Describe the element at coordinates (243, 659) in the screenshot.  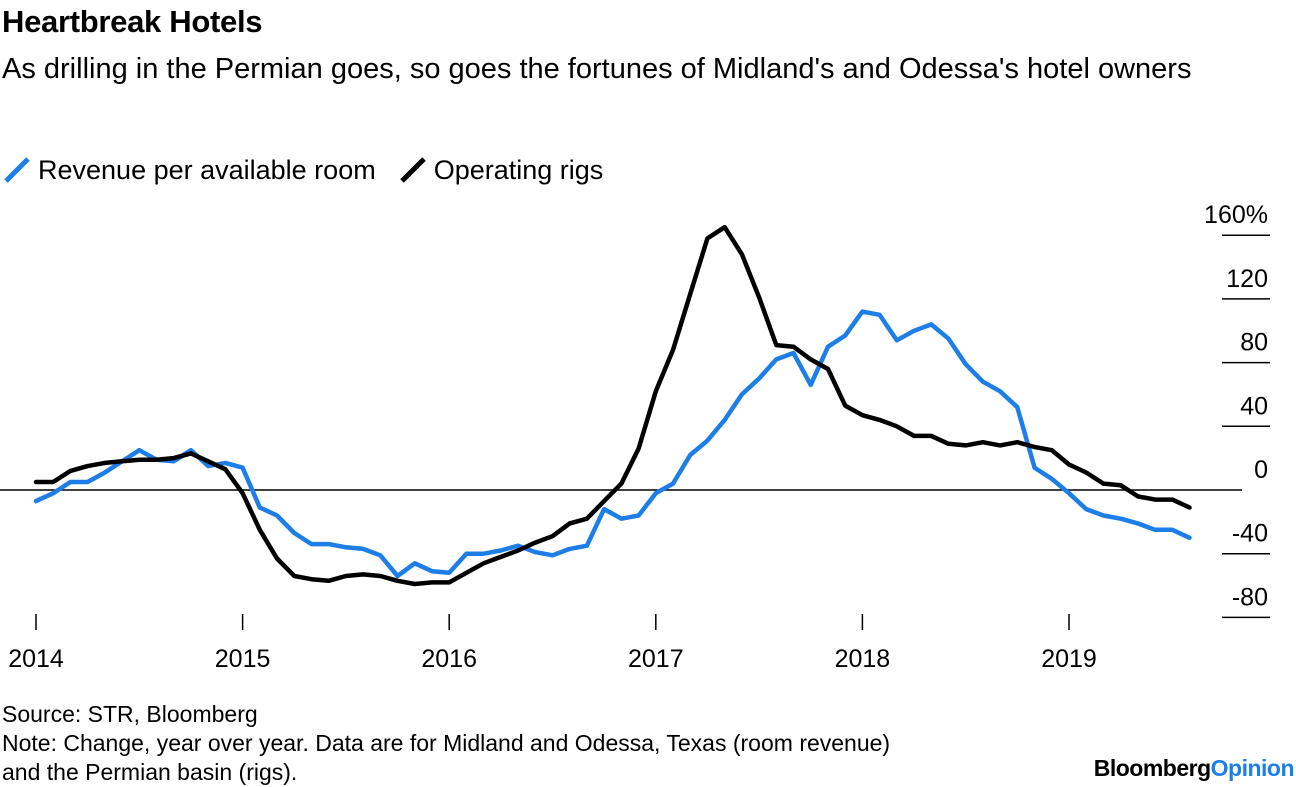
I see `x-tick-label: 2015` at that location.